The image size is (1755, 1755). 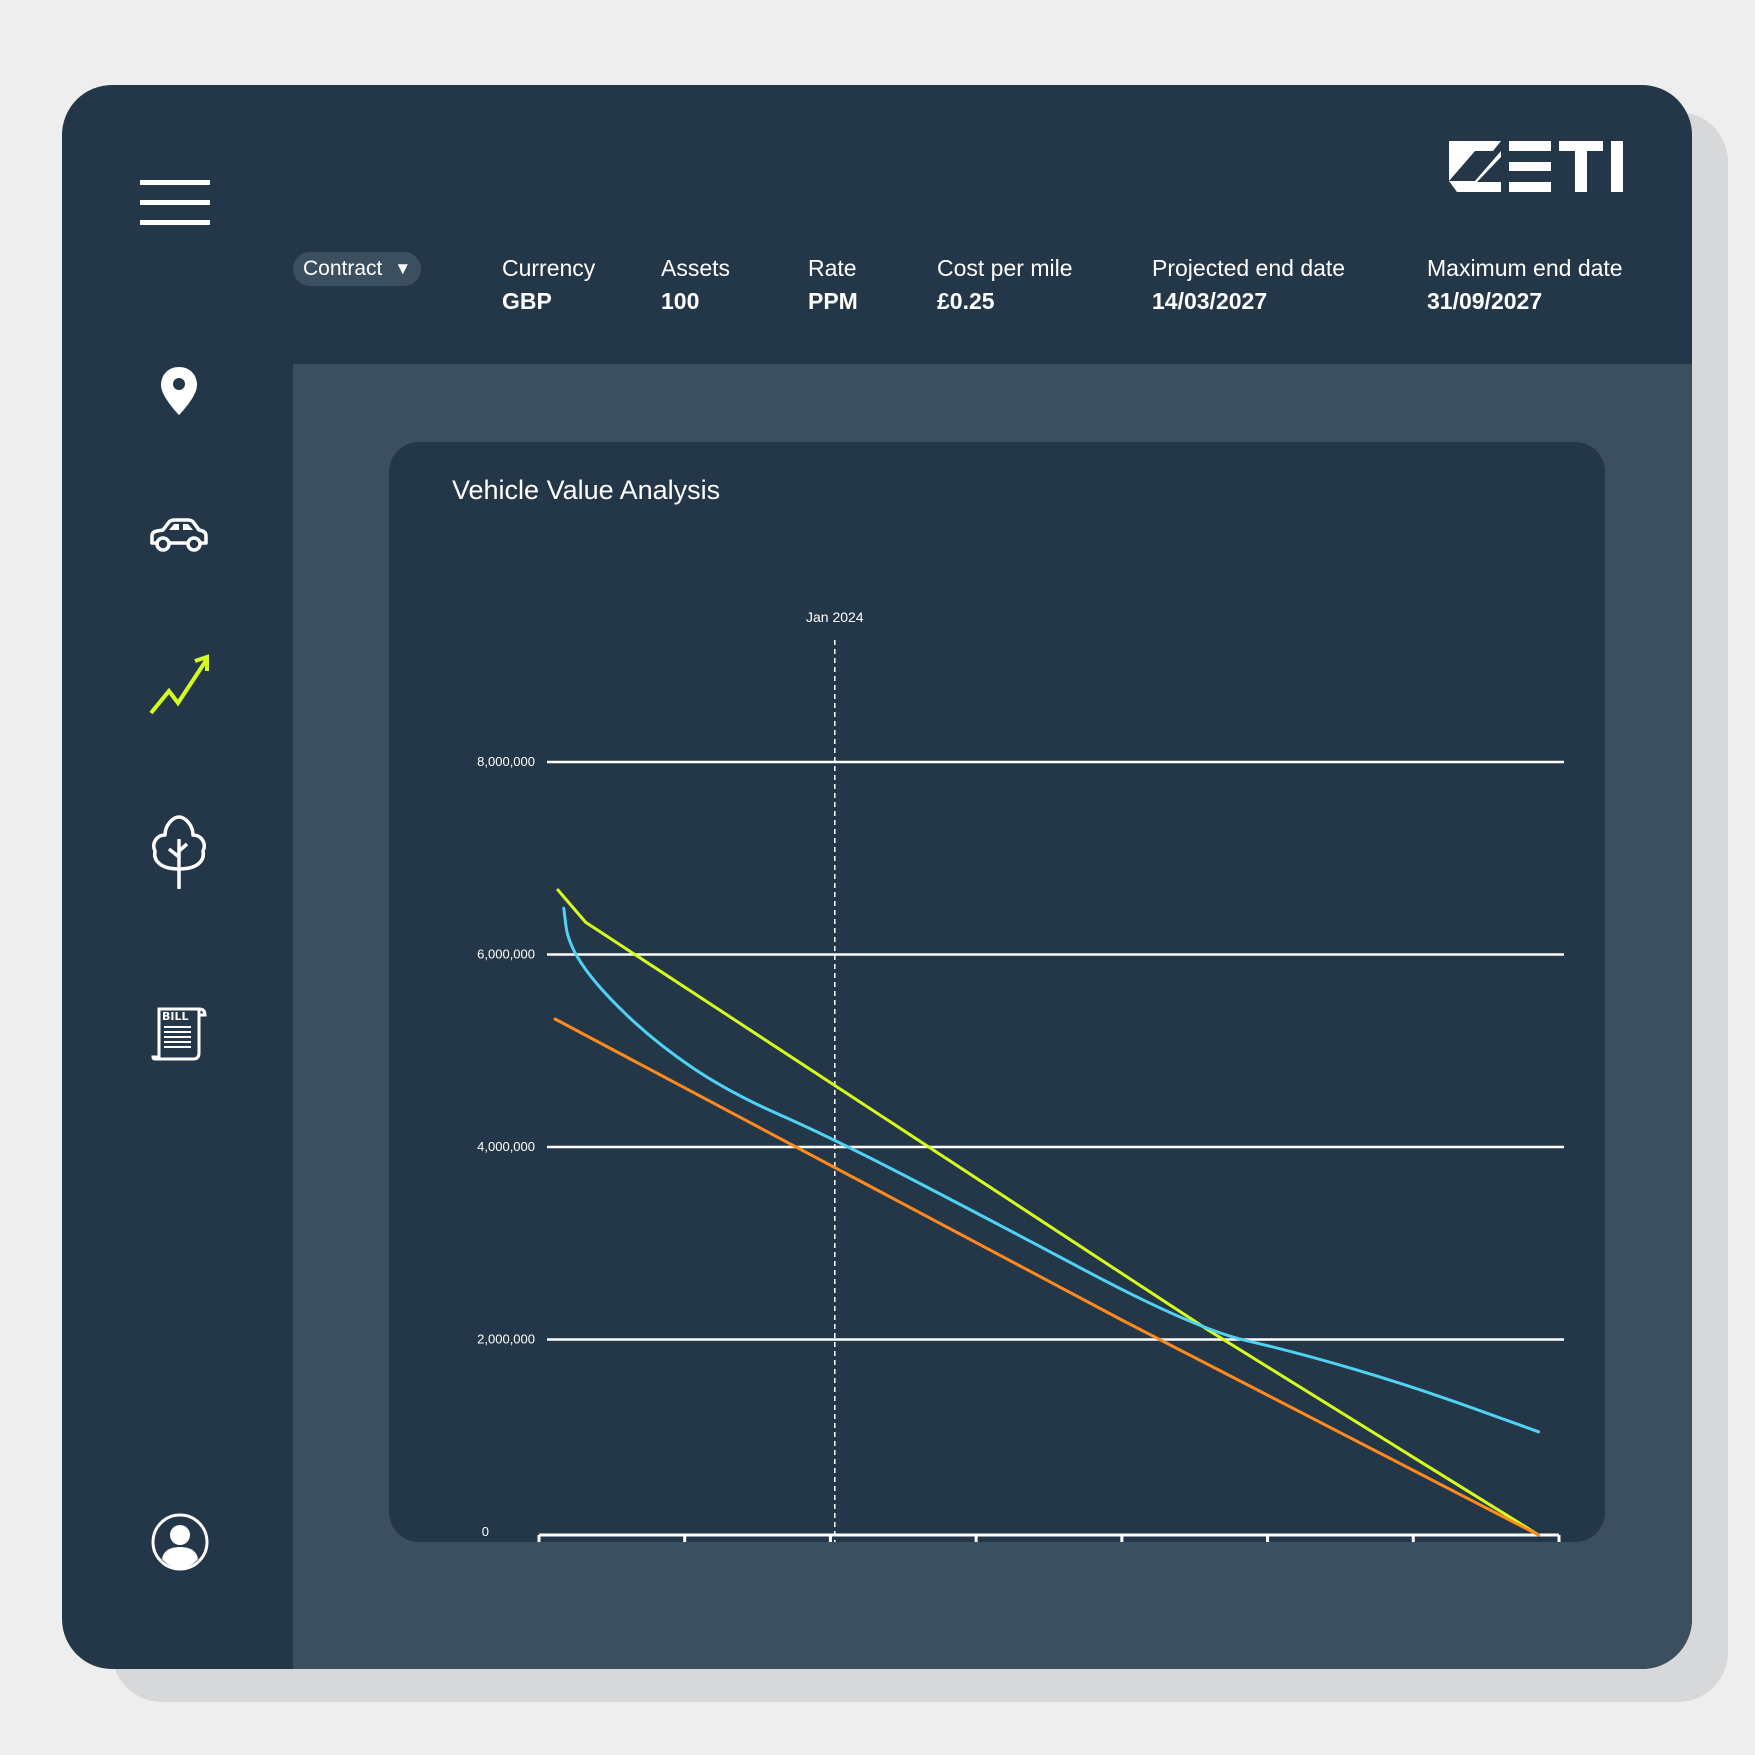 What do you see at coordinates (485, 1531) in the screenshot?
I see `y-tick-label: 0` at bounding box center [485, 1531].